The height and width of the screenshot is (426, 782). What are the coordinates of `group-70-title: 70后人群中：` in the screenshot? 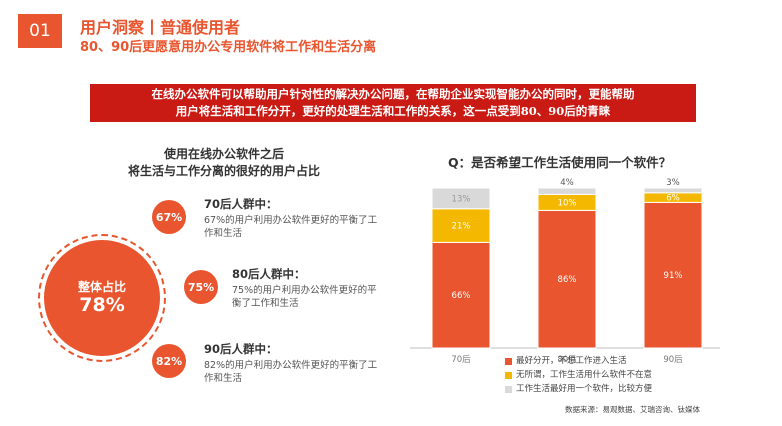 It's located at (241, 204).